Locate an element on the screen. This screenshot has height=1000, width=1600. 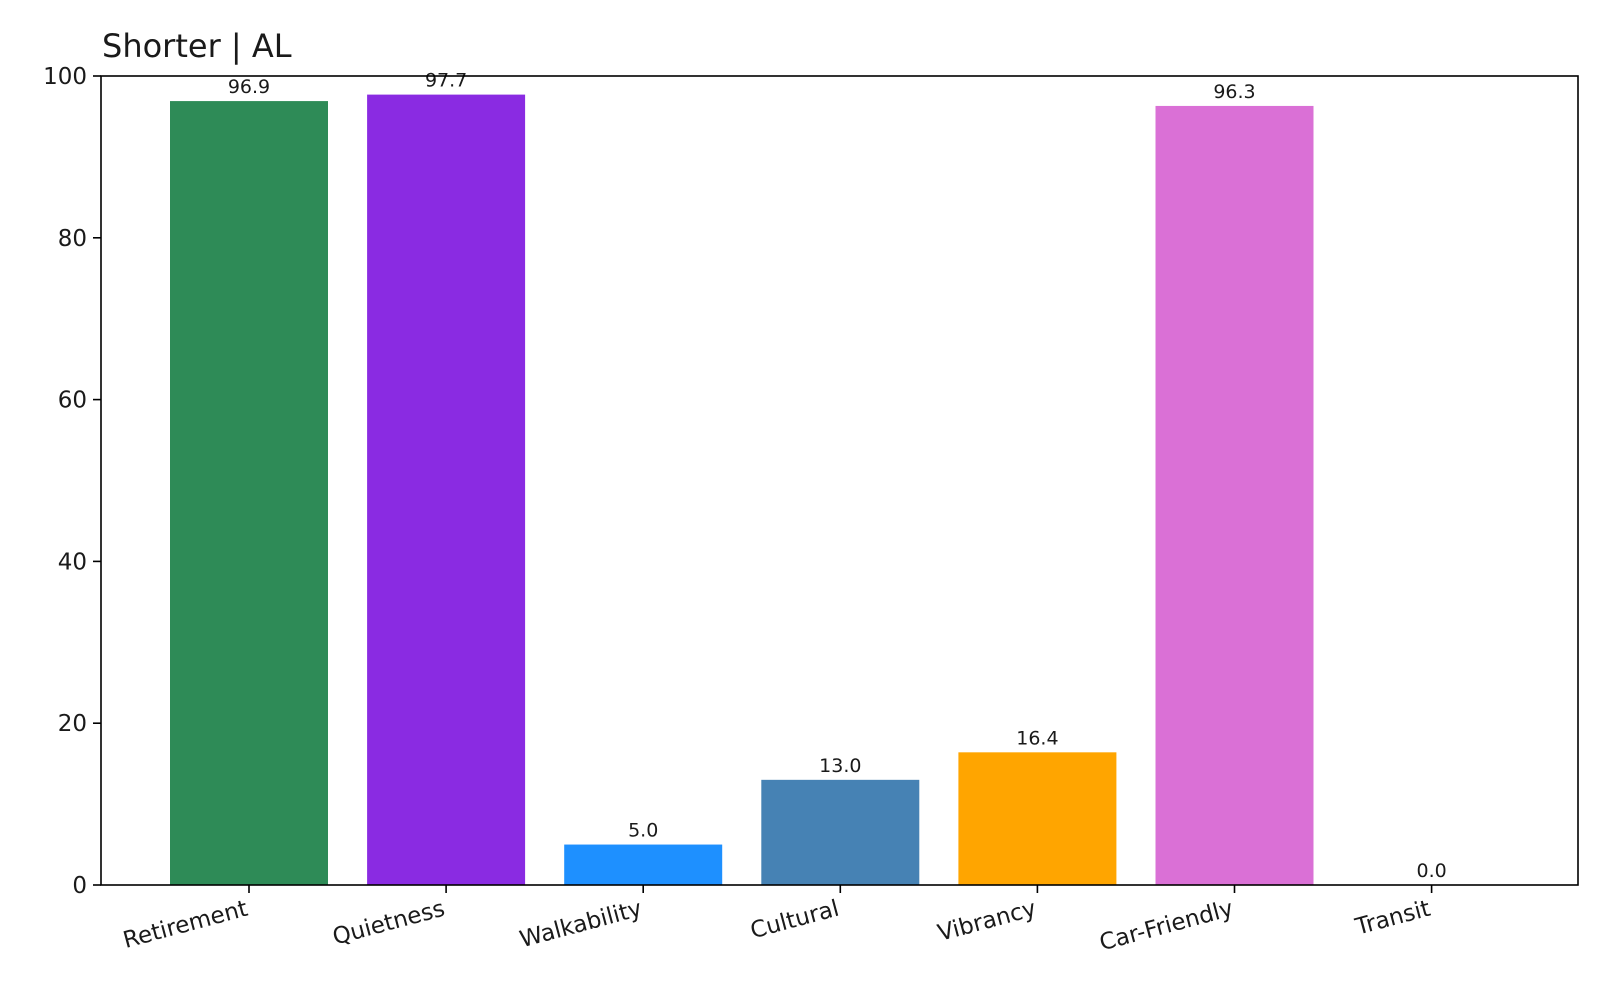
x-tick-label: Walkability is located at coordinates (581, 925).